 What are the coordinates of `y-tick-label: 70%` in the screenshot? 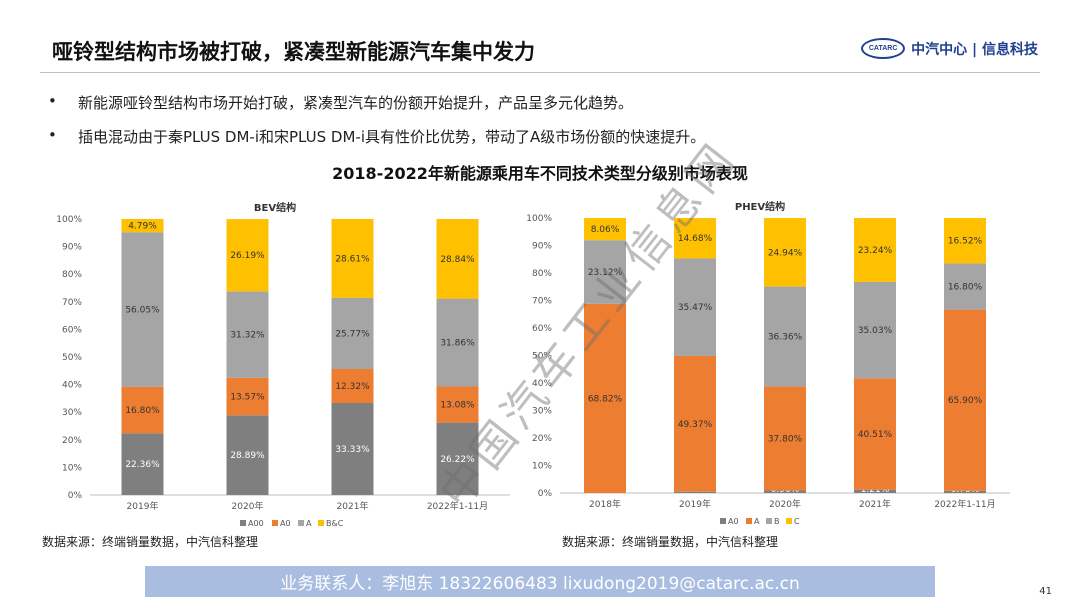 It's located at (72, 303).